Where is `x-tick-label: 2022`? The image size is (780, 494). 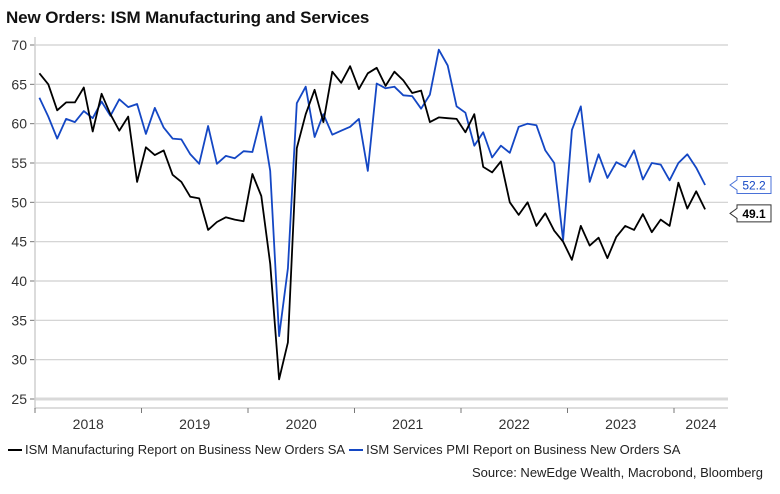
x-tick-label: 2022 is located at coordinates (514, 424).